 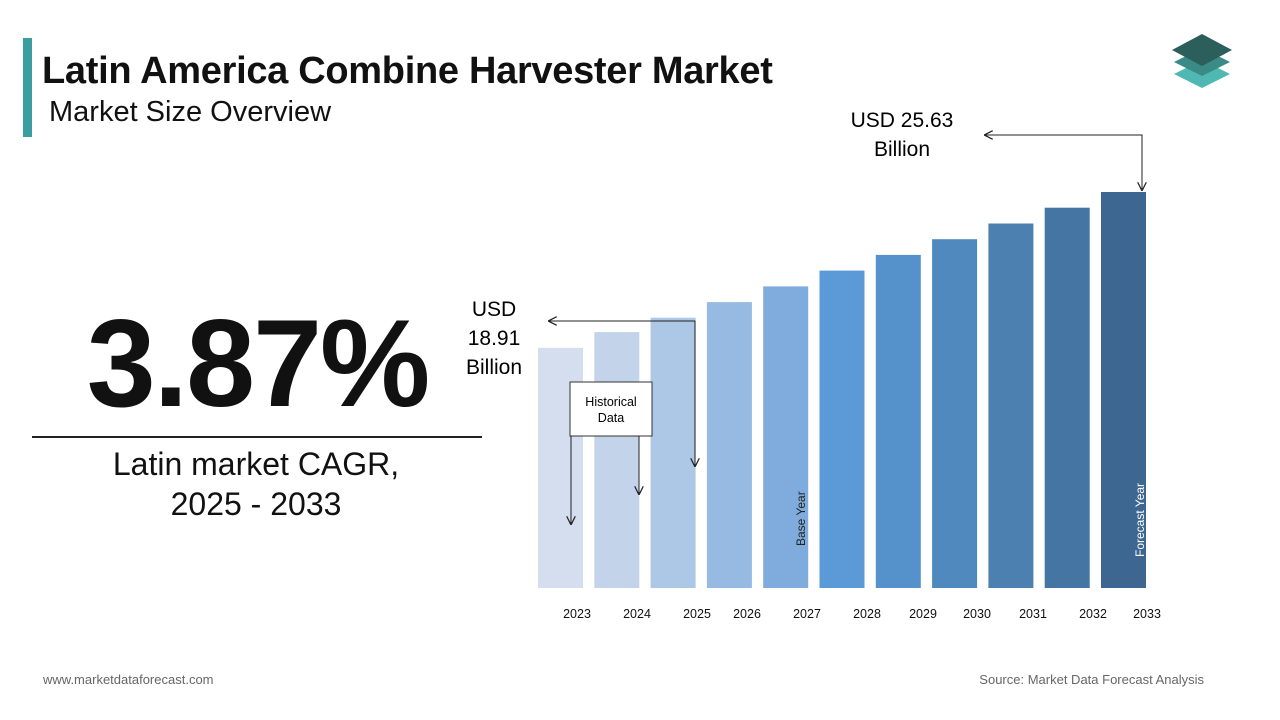 What do you see at coordinates (1091, 679) in the screenshot?
I see `source-footer: Source: Market Data Forecast Analysis` at bounding box center [1091, 679].